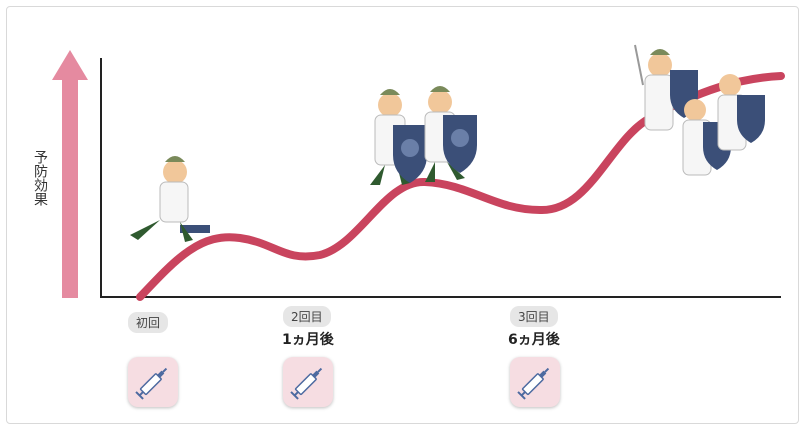 Image resolution: width=805 pixels, height=428 pixels. I want to click on y-axis-label: 予防効果, so click(40, 178).